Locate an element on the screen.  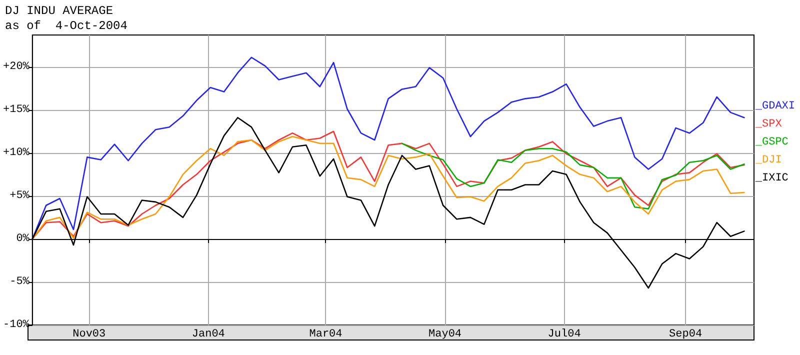
text: _SPX is located at coordinates (768, 124).